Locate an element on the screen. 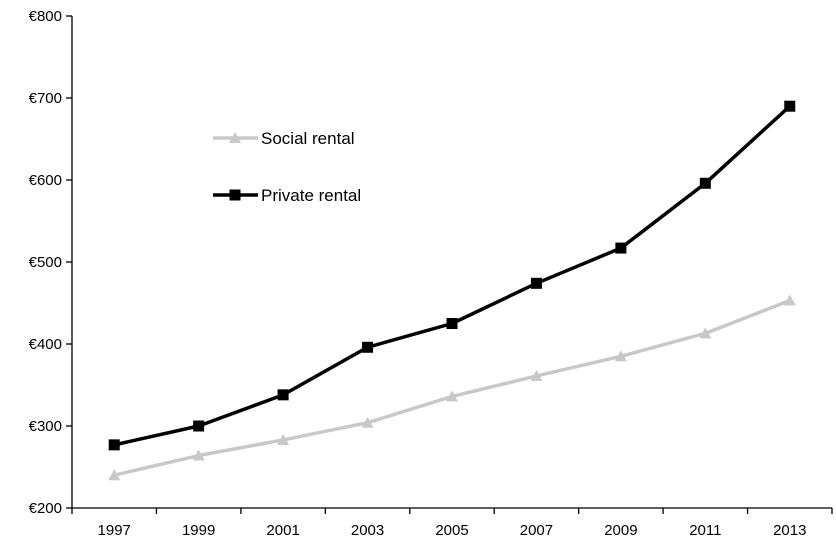 This screenshot has height=549, width=836. y-axis-ticks: €200 €300 €400 €500 €600 €700 €800 is located at coordinates (50, 262).